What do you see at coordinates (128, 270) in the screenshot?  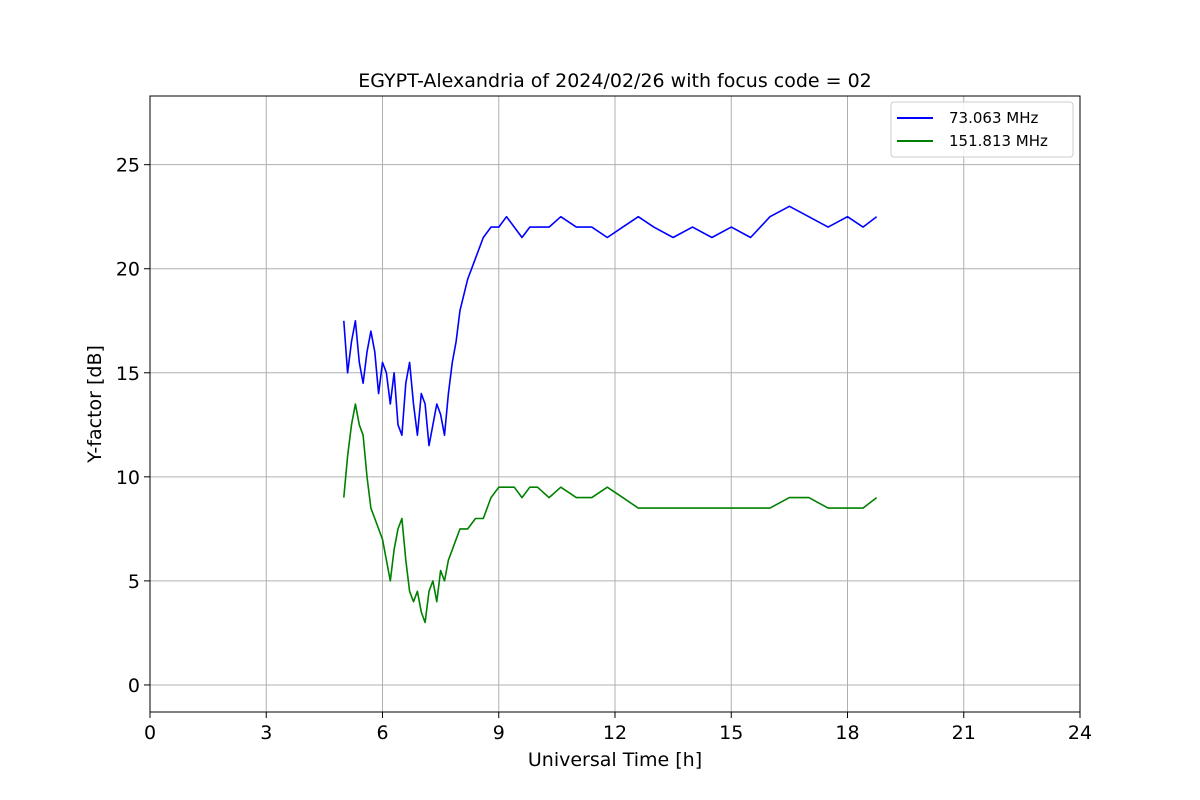 I see `y-tick-label: 20` at bounding box center [128, 270].